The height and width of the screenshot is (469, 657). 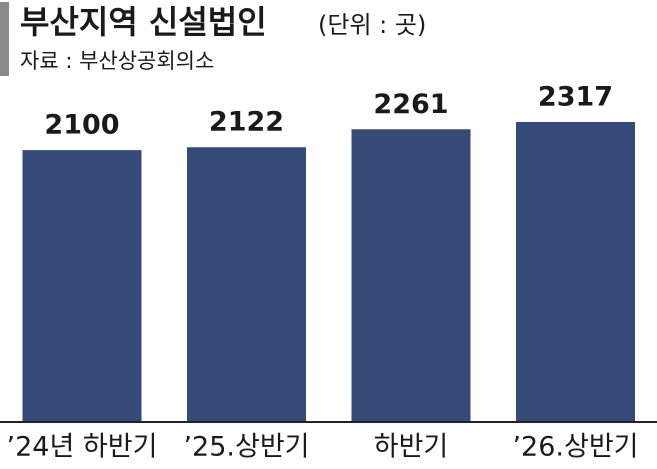 I want to click on x-tick-label: 하반기, so click(x=411, y=447).